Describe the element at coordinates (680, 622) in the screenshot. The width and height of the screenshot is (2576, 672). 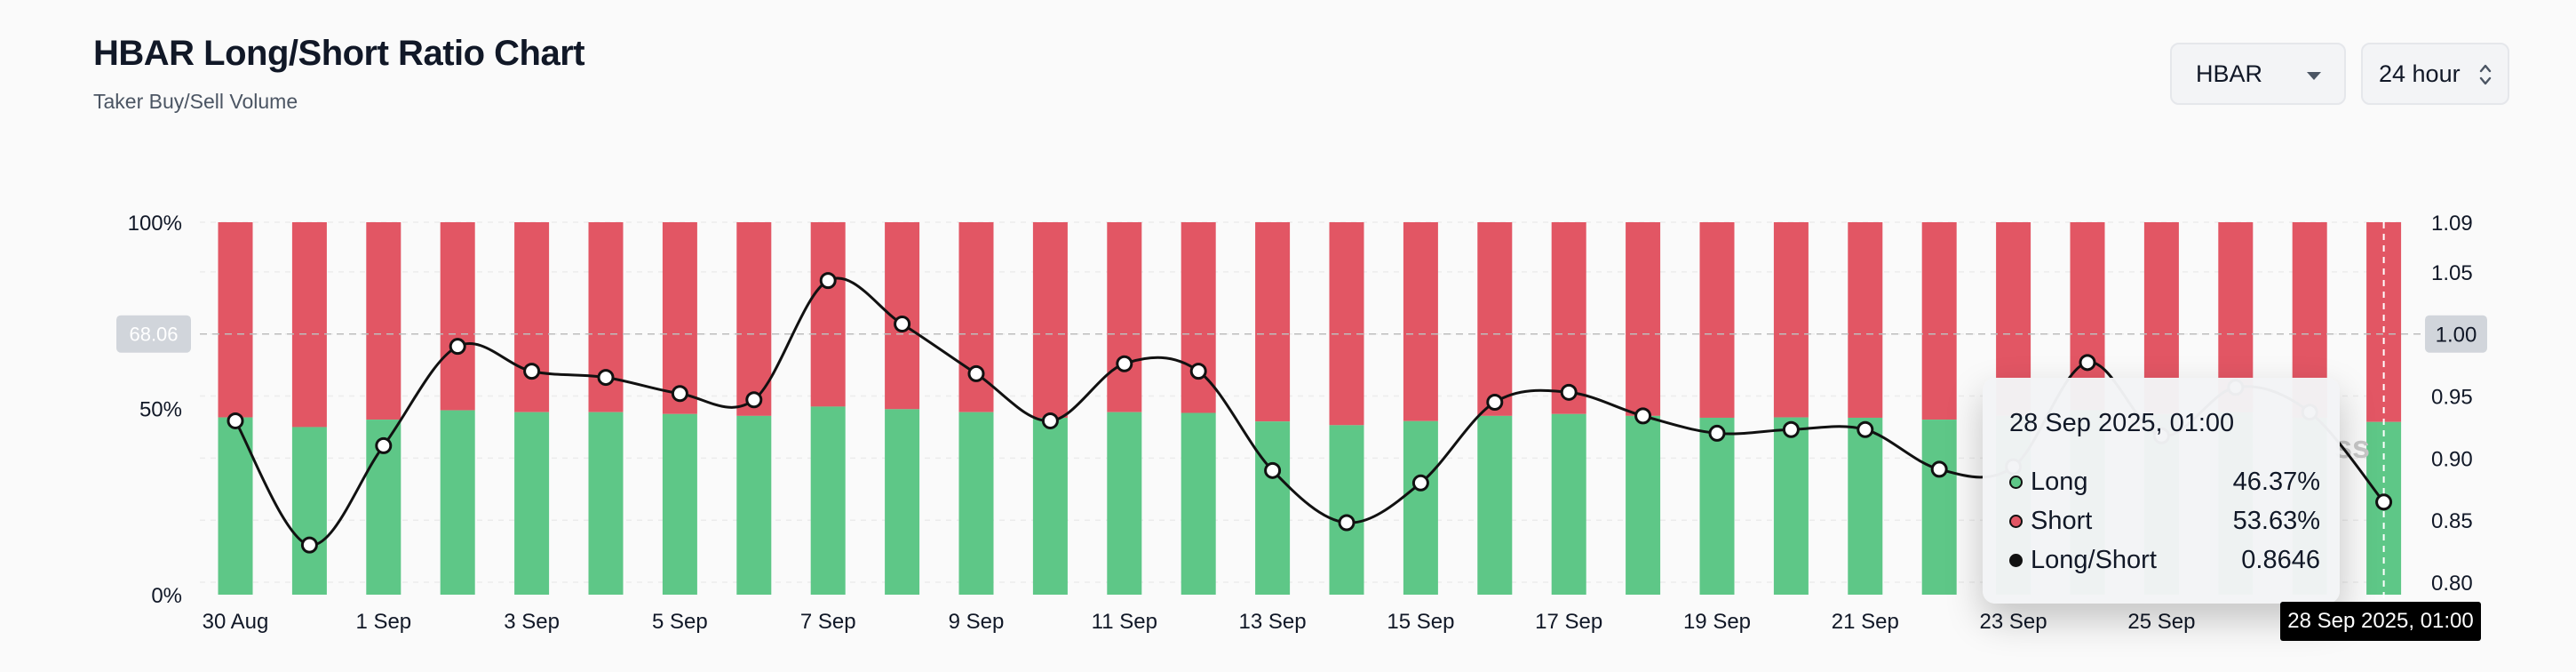
I see `x-tick-label: 5 Sep` at that location.